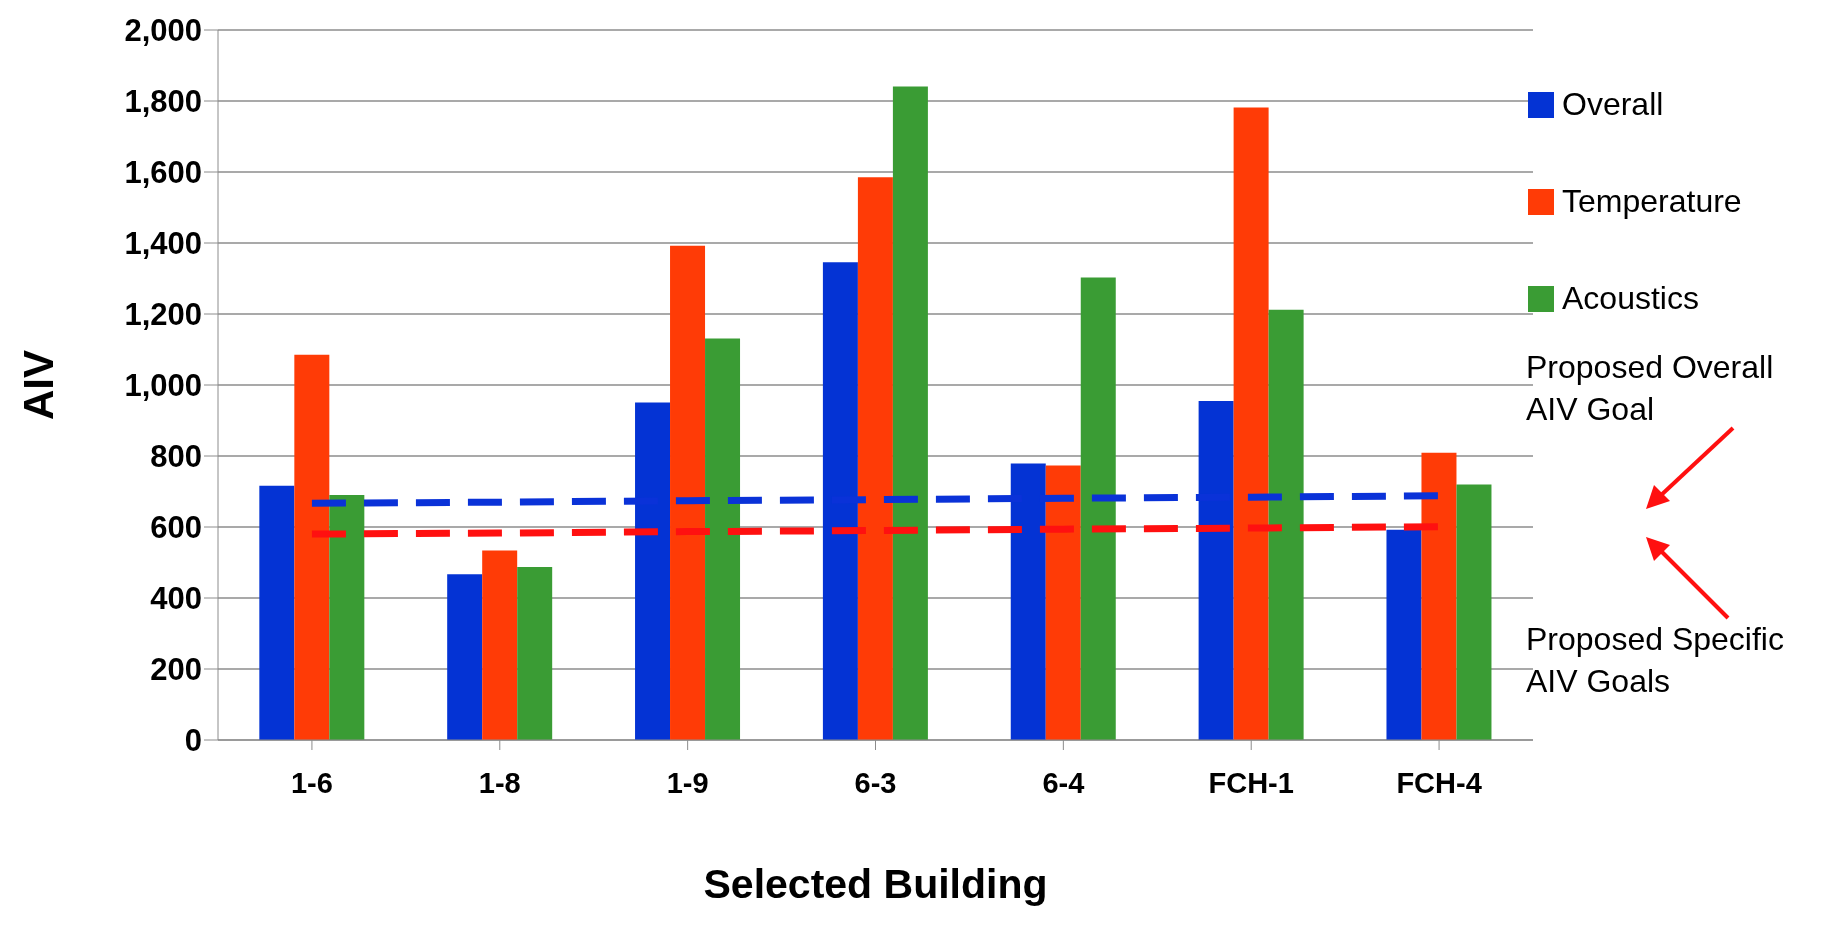 Image resolution: width=1841 pixels, height=928 pixels. Describe the element at coordinates (163, 31) in the screenshot. I see `y-tick-label: 2,000` at that location.